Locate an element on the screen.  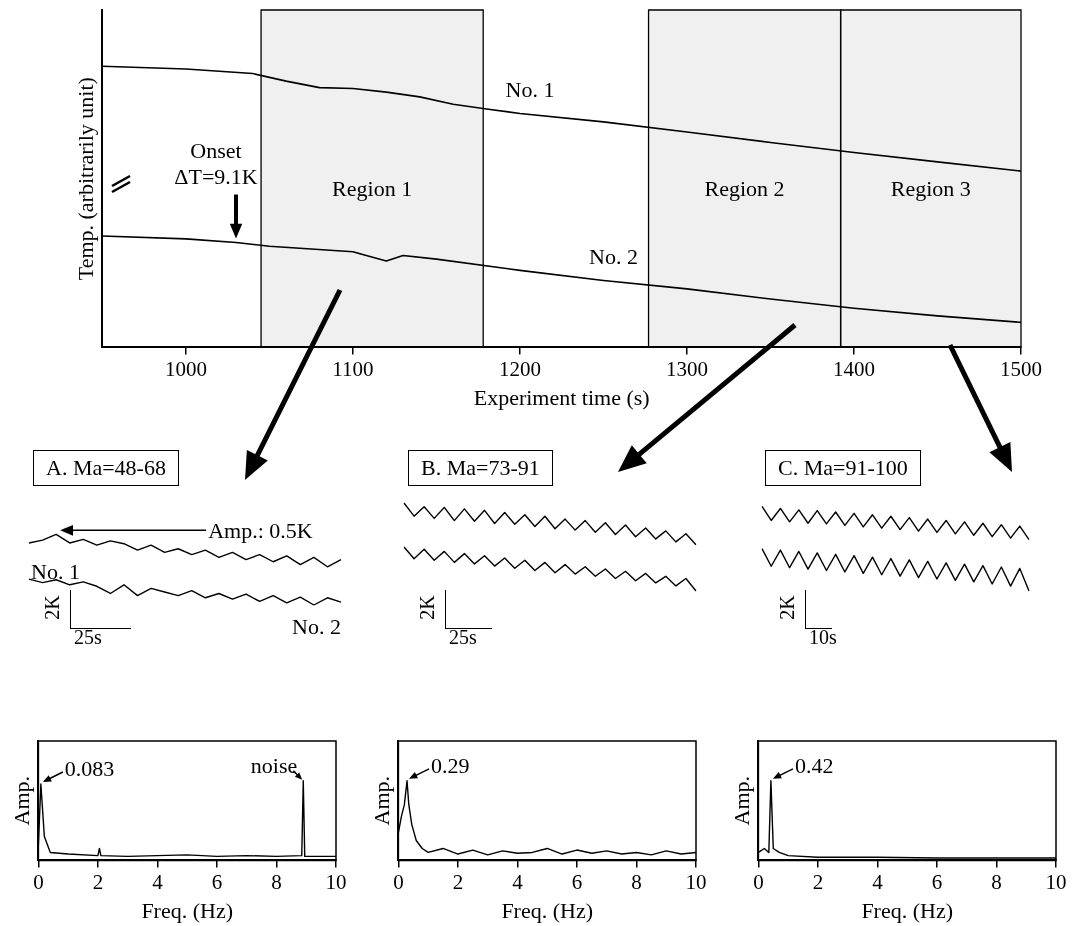
x-tick-label: 1000 is located at coordinates (185, 368).